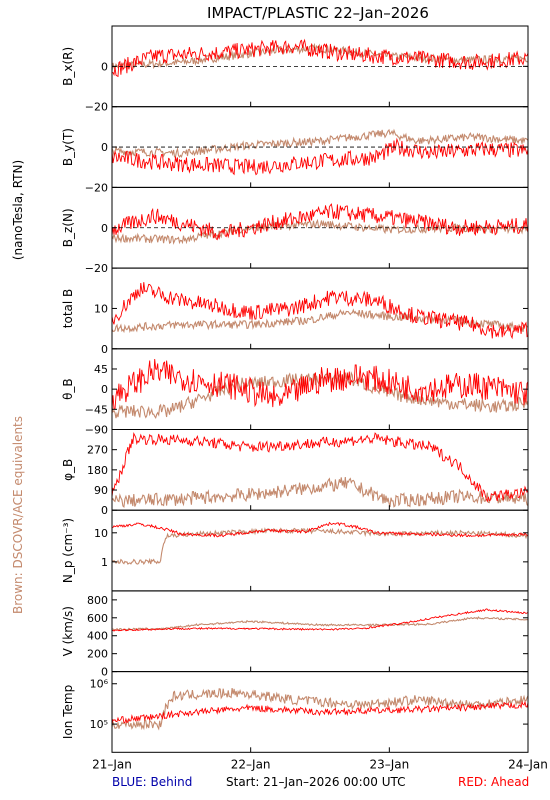  What do you see at coordinates (101, 369) in the screenshot?
I see `panel-4-ytick-label-0: 45` at bounding box center [101, 369].